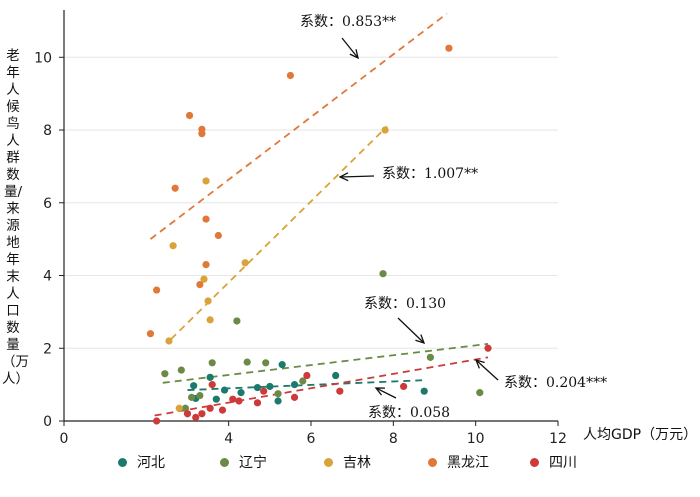 This screenshot has width=700, height=497. I want to click on y-tick-label: 2, so click(47, 349).